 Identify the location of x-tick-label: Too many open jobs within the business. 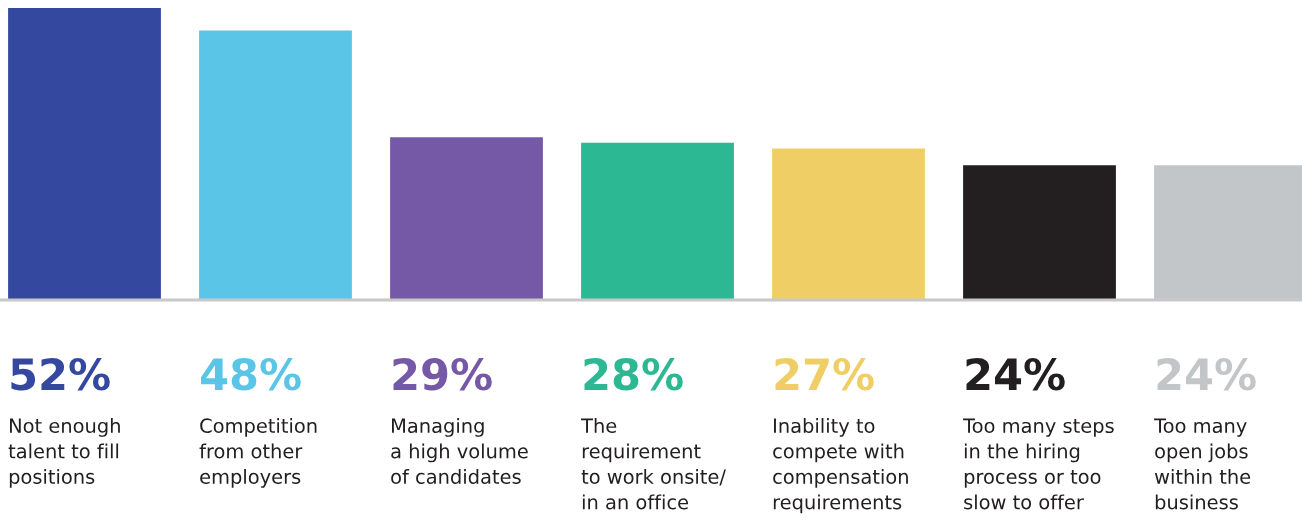
(1202, 464).